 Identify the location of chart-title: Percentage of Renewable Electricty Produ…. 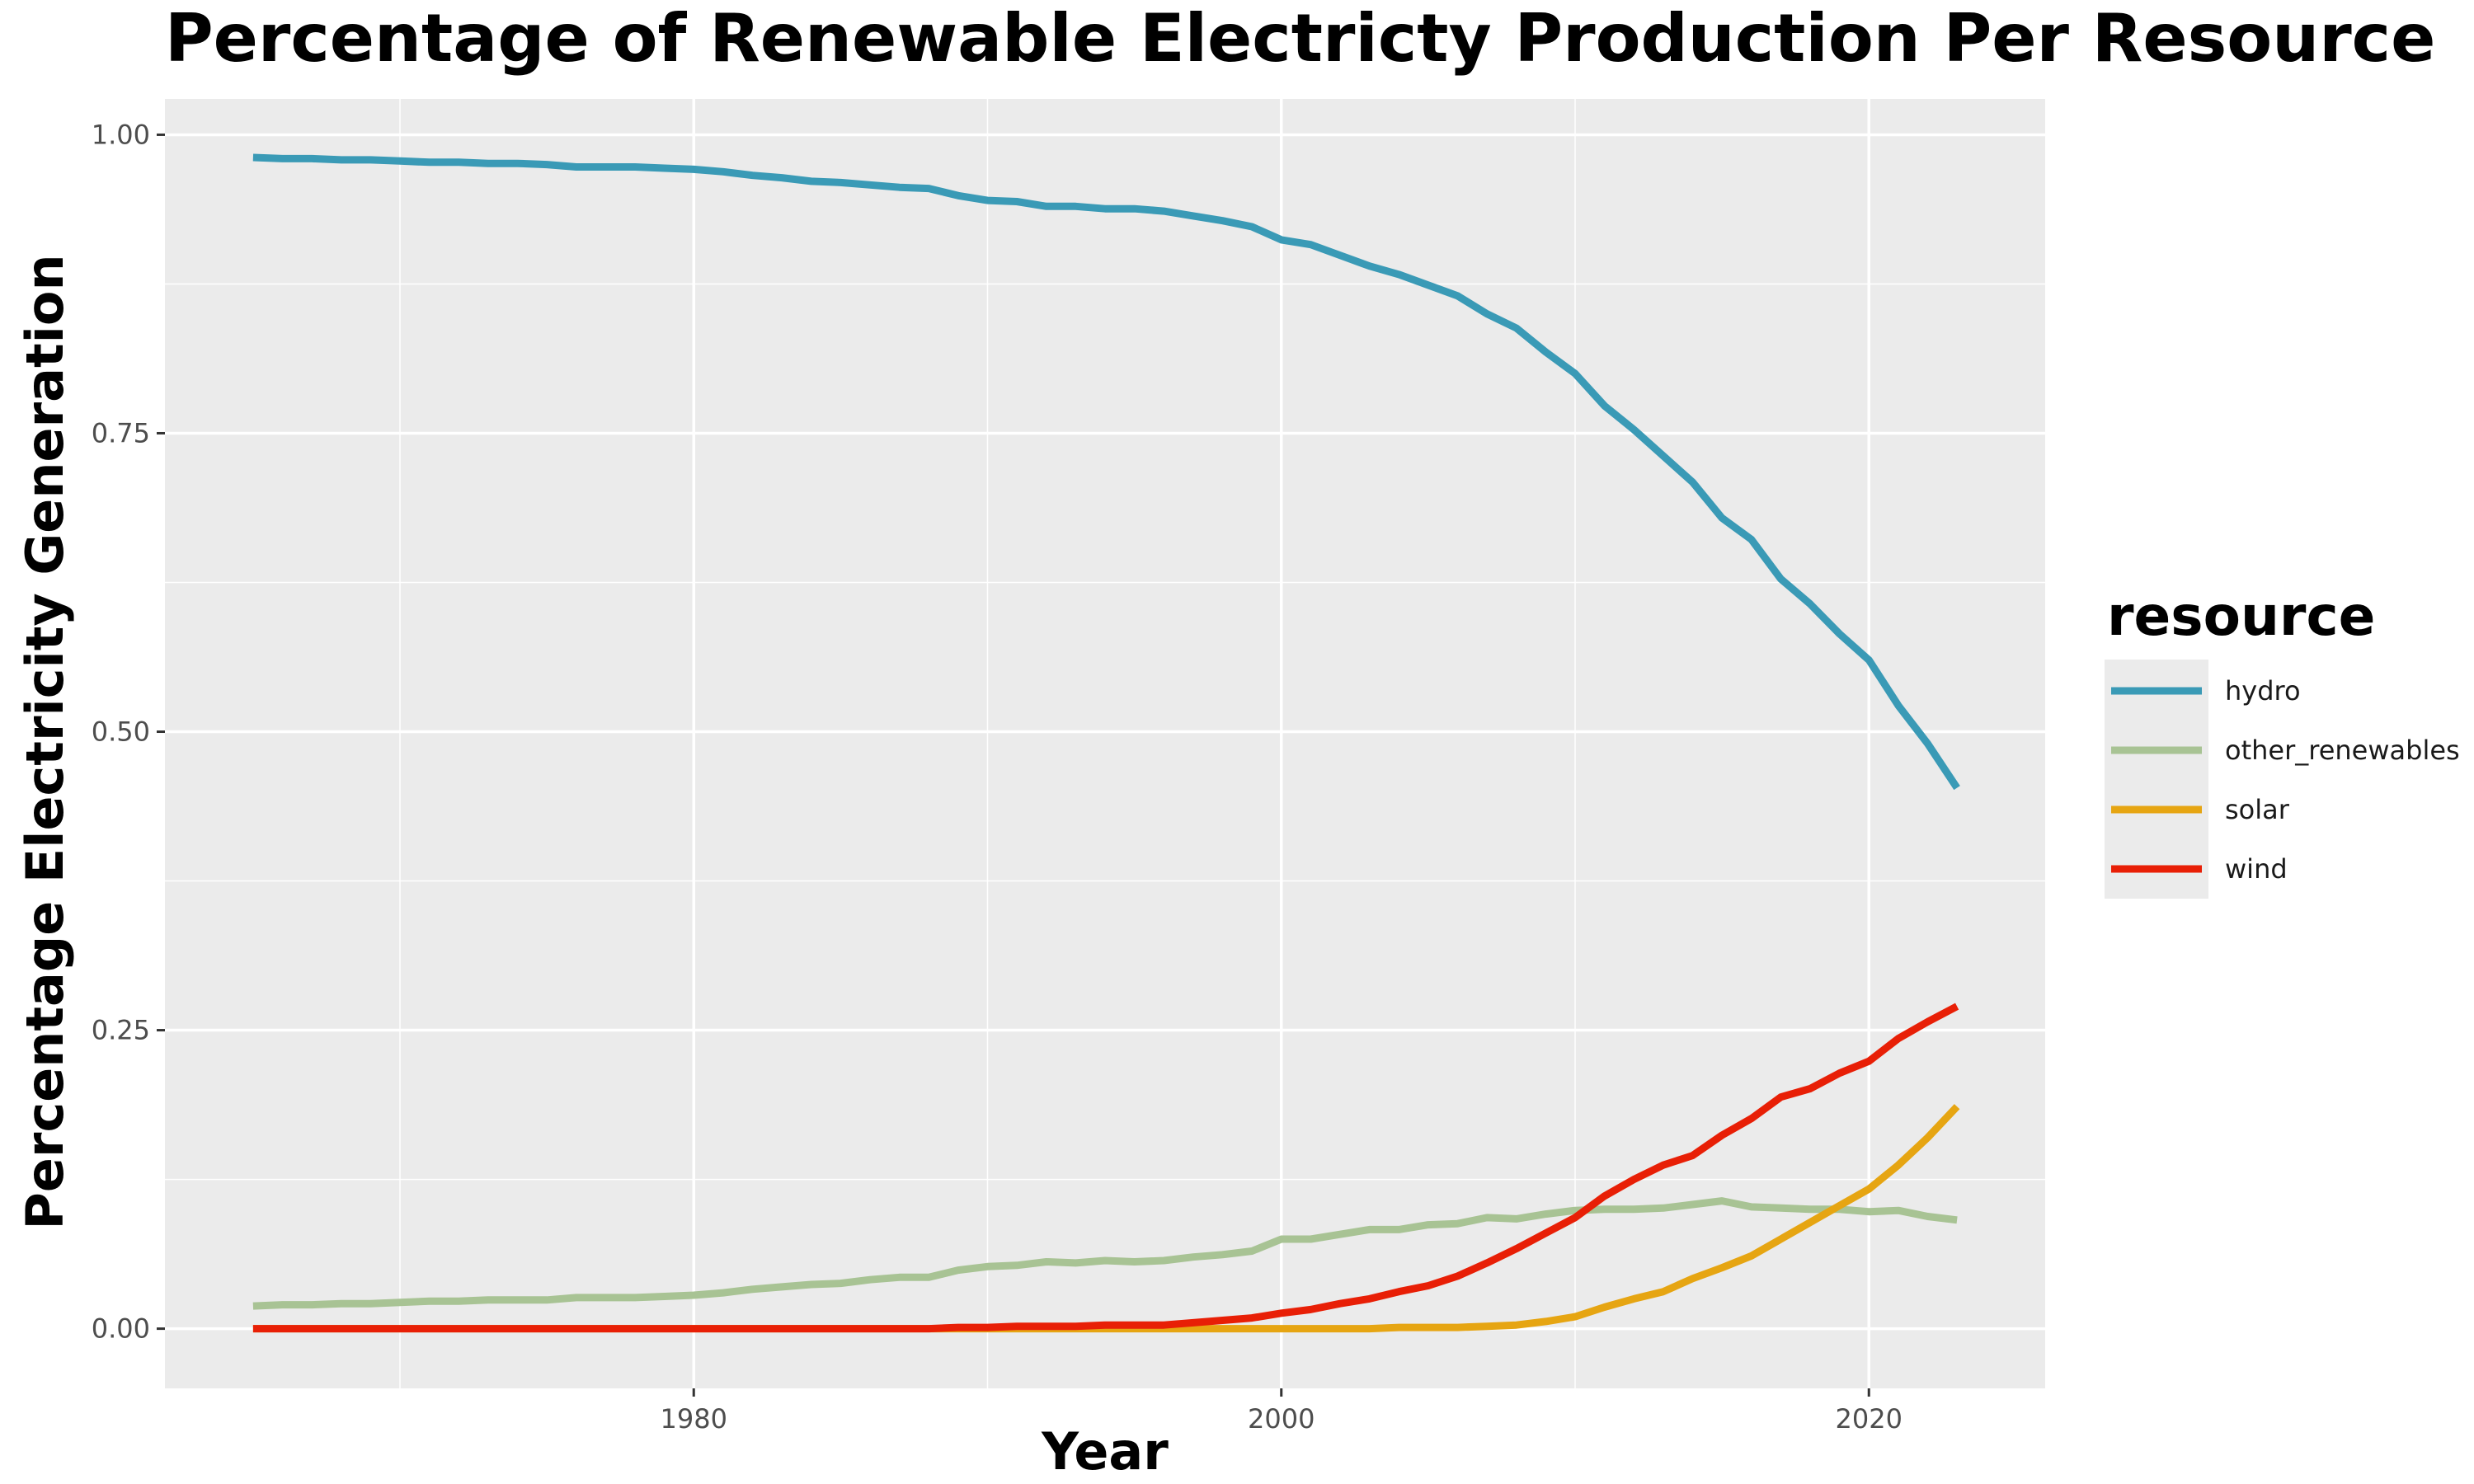
(1300, 38).